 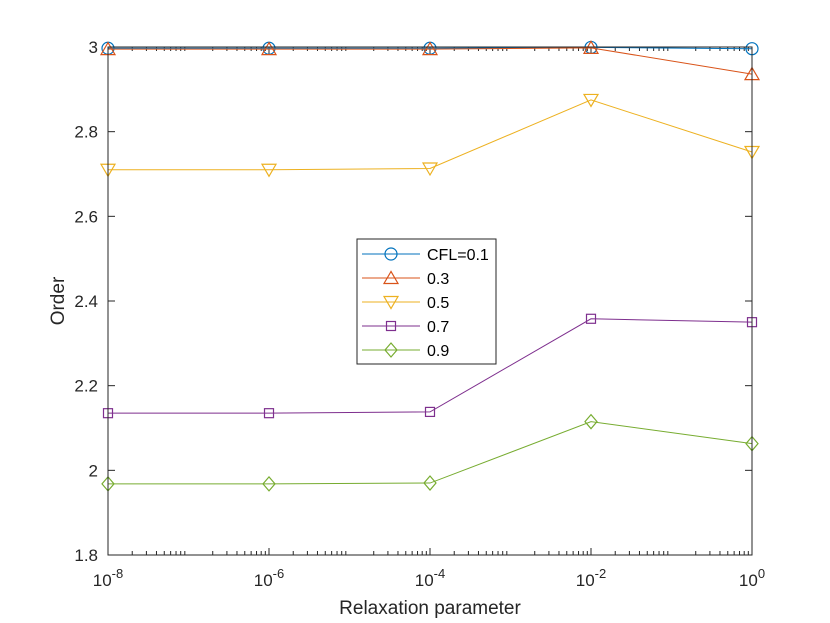 What do you see at coordinates (438, 303) in the screenshot?
I see `legend-label: 0.5` at bounding box center [438, 303].